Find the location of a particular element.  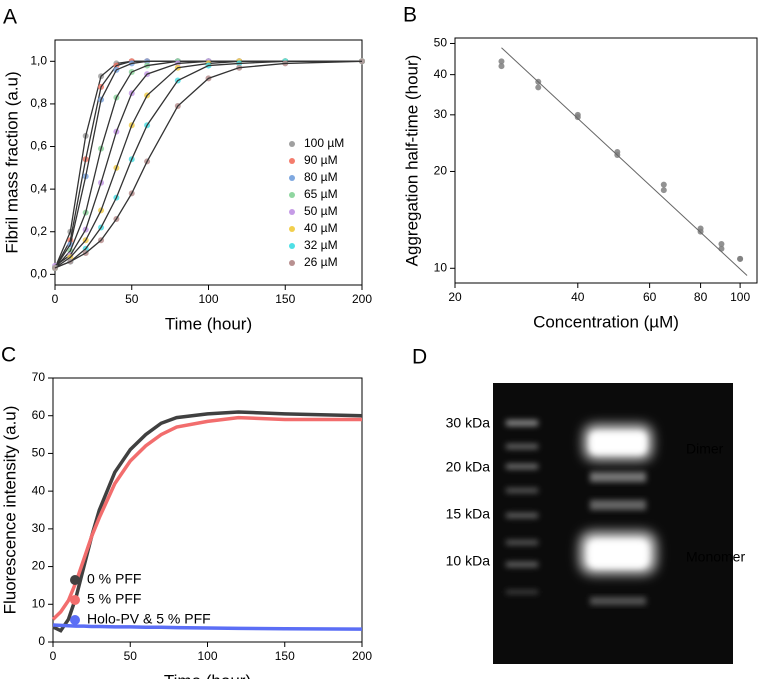

plot-frame is located at coordinates (606, 160).